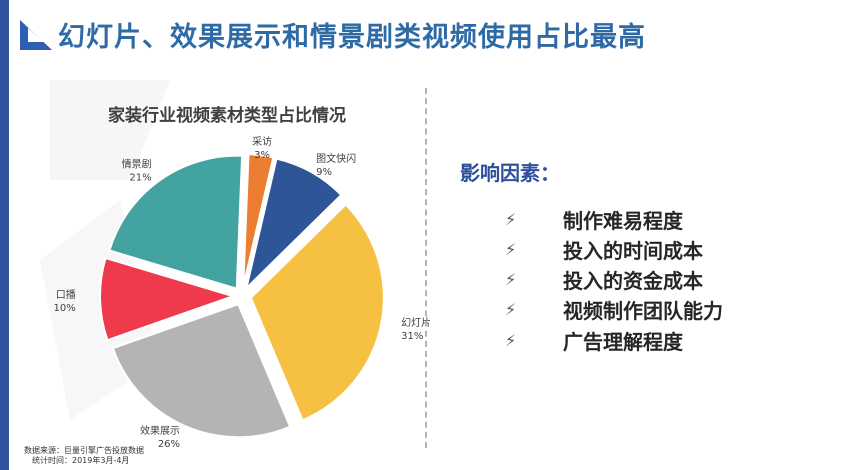  What do you see at coordinates (140, 177) in the screenshot?
I see `slice-value-label: 21%` at bounding box center [140, 177].